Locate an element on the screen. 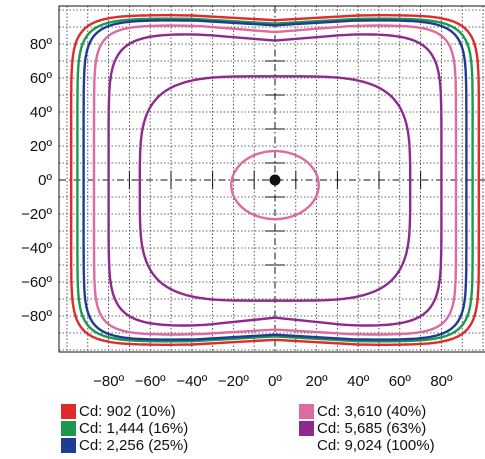  legend-item: Cd: 1,444 (16%) is located at coordinates (124, 428).